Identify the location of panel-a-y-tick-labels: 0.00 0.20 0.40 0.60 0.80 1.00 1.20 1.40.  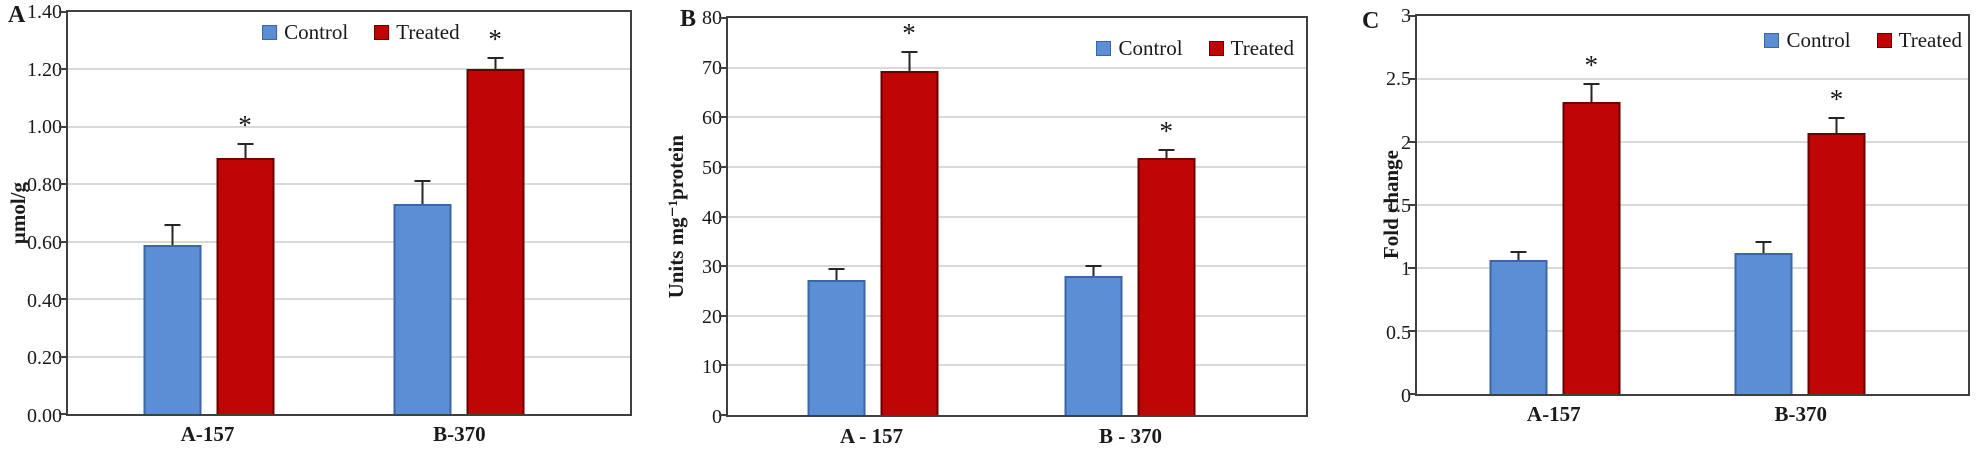
(33, 214).